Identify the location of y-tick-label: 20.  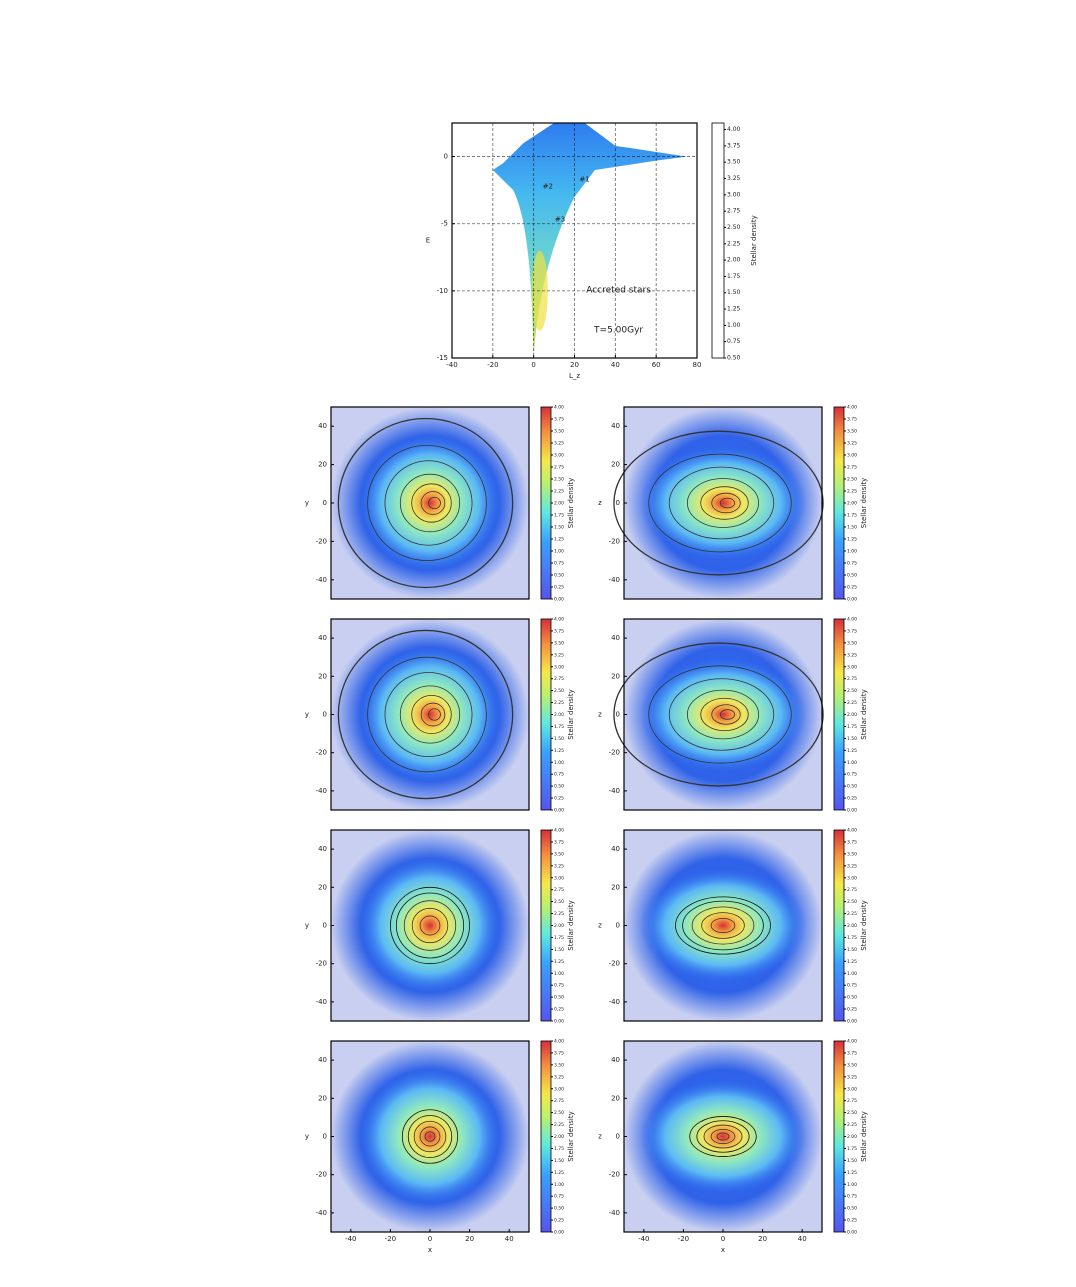
(615, 887).